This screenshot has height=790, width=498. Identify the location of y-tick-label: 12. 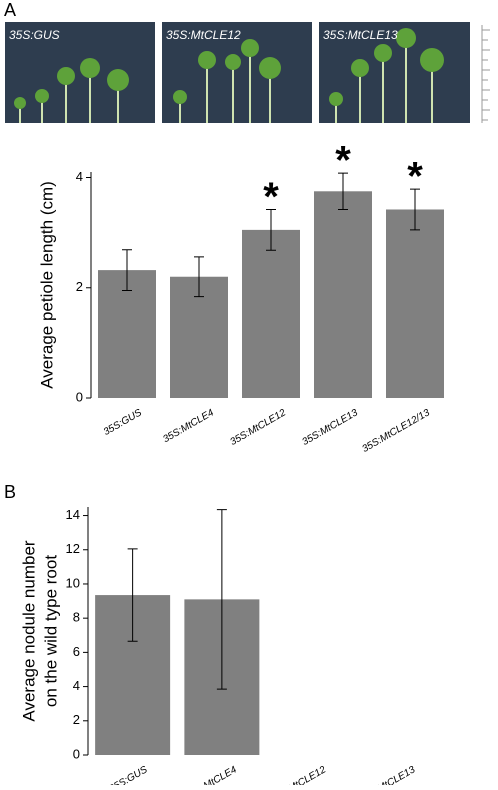
(73, 548).